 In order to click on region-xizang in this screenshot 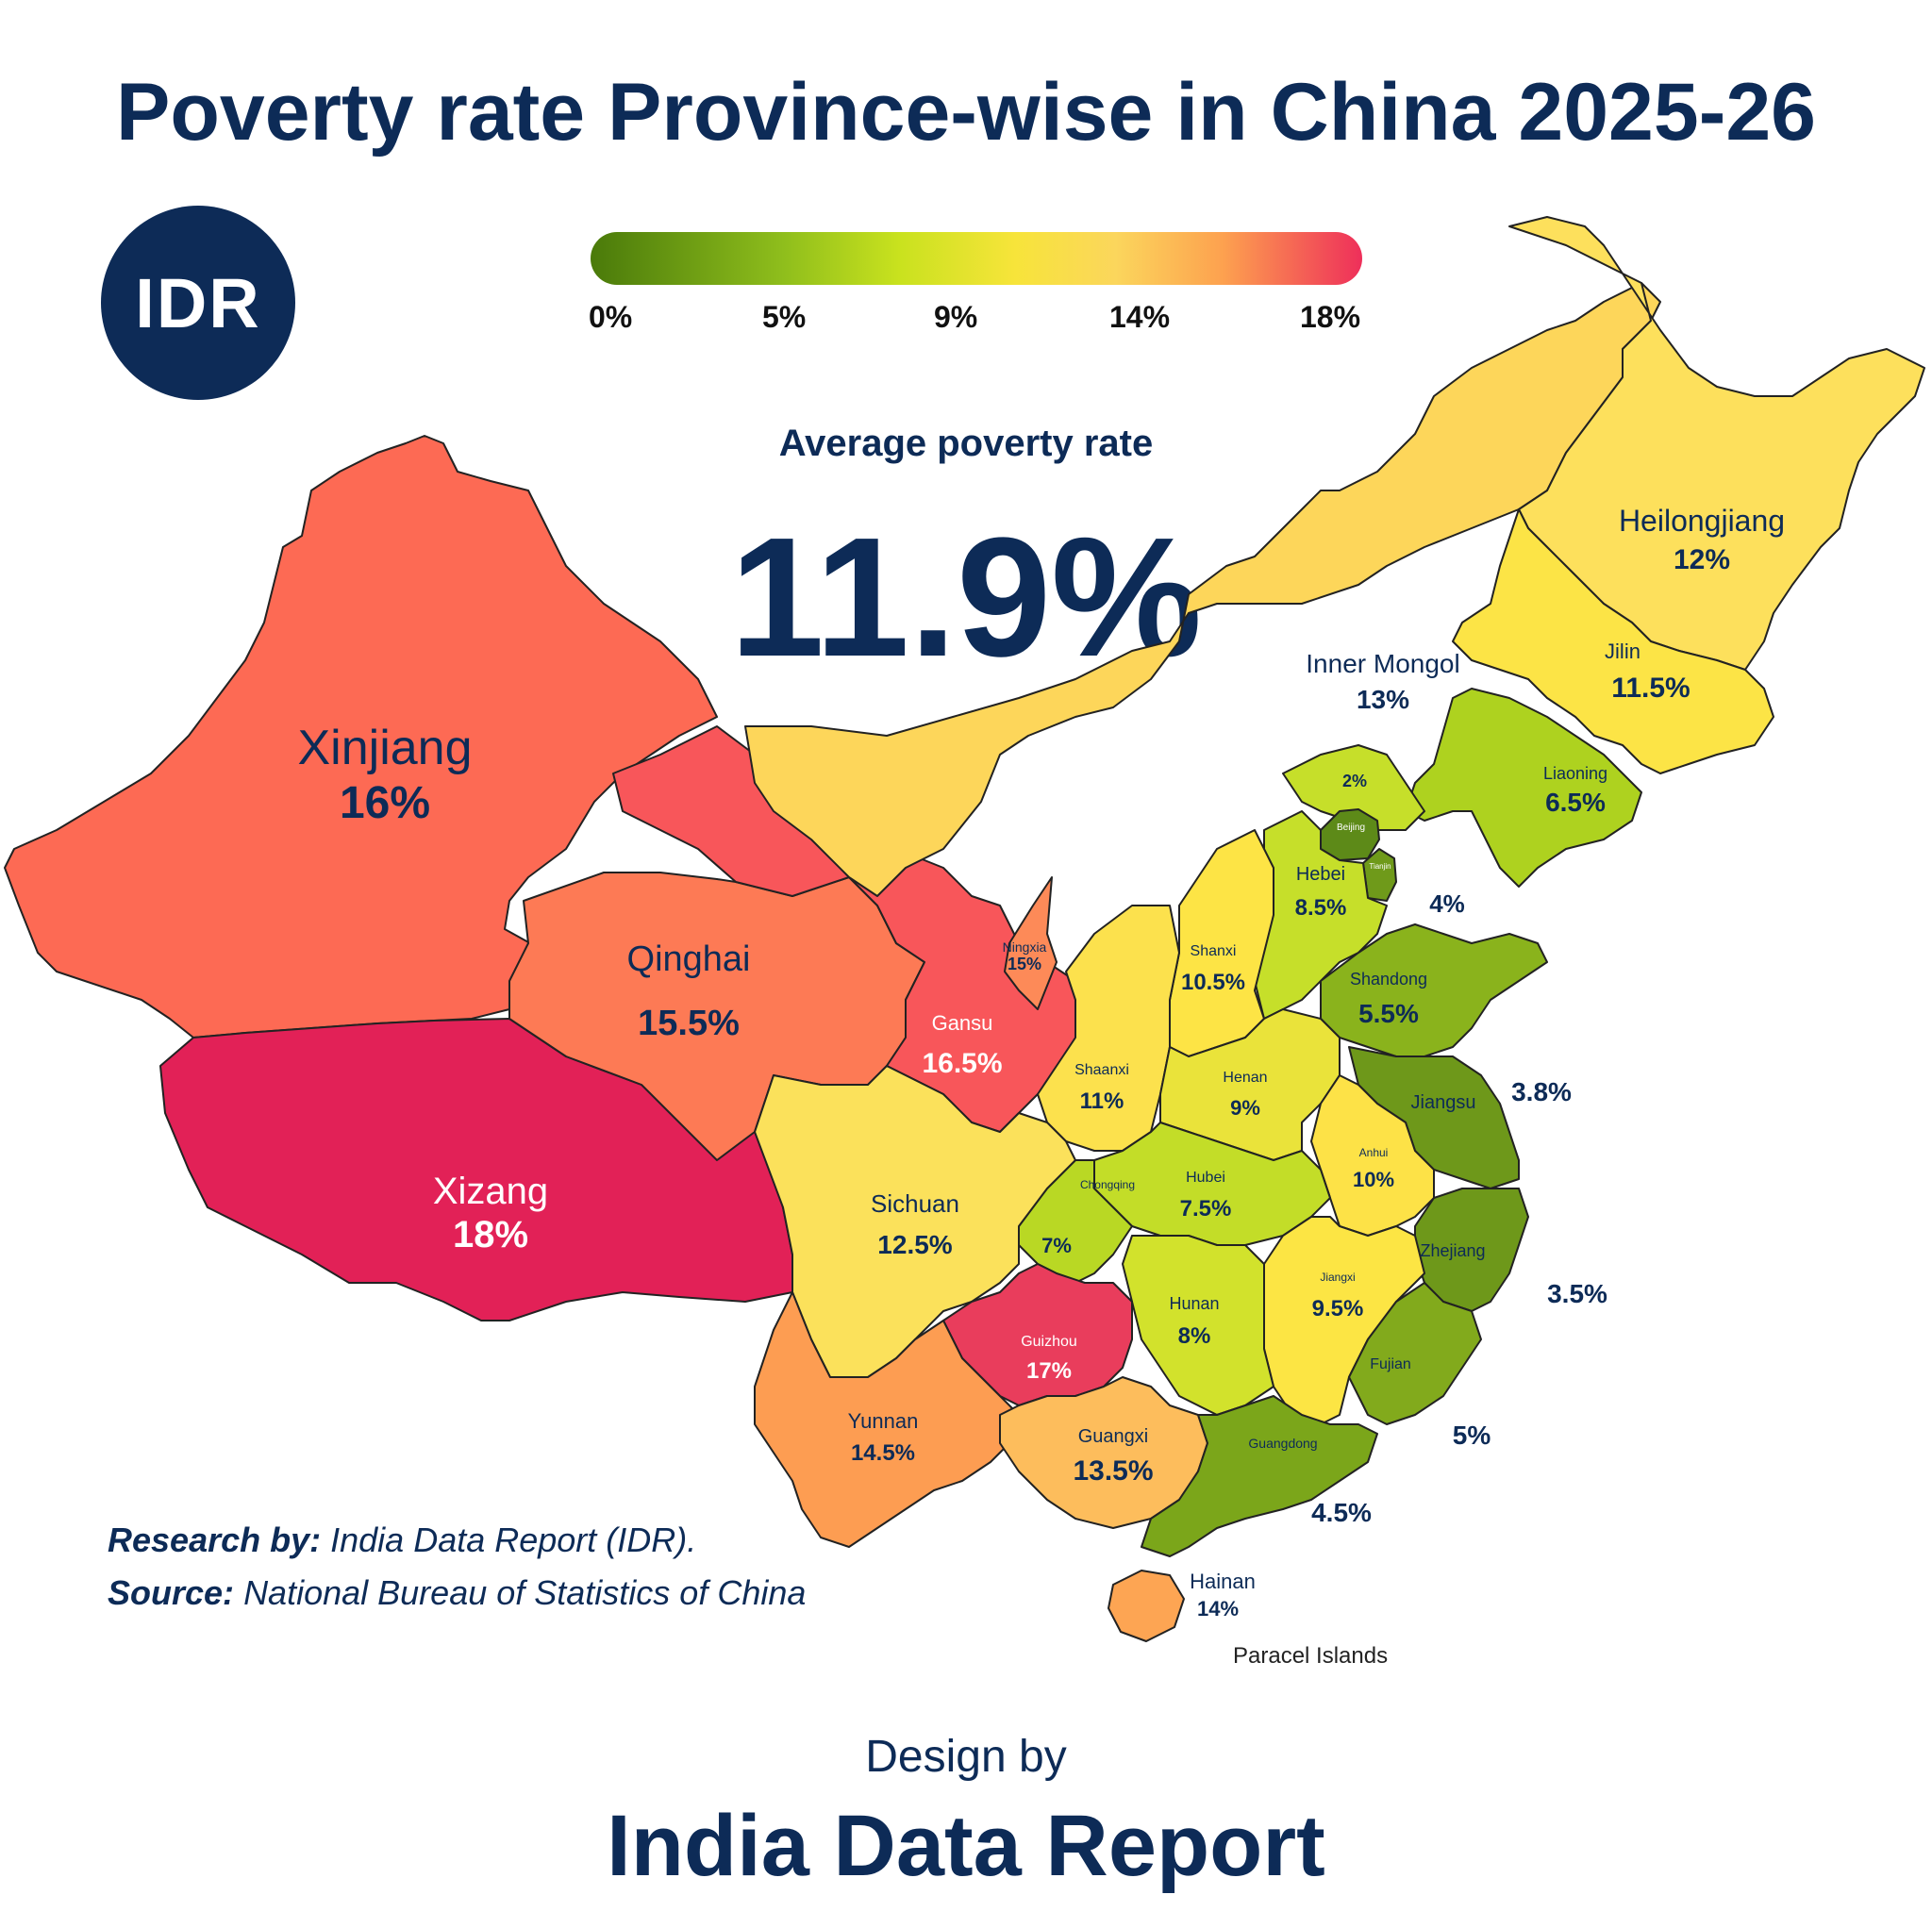, I will do `click(476, 1169)`.